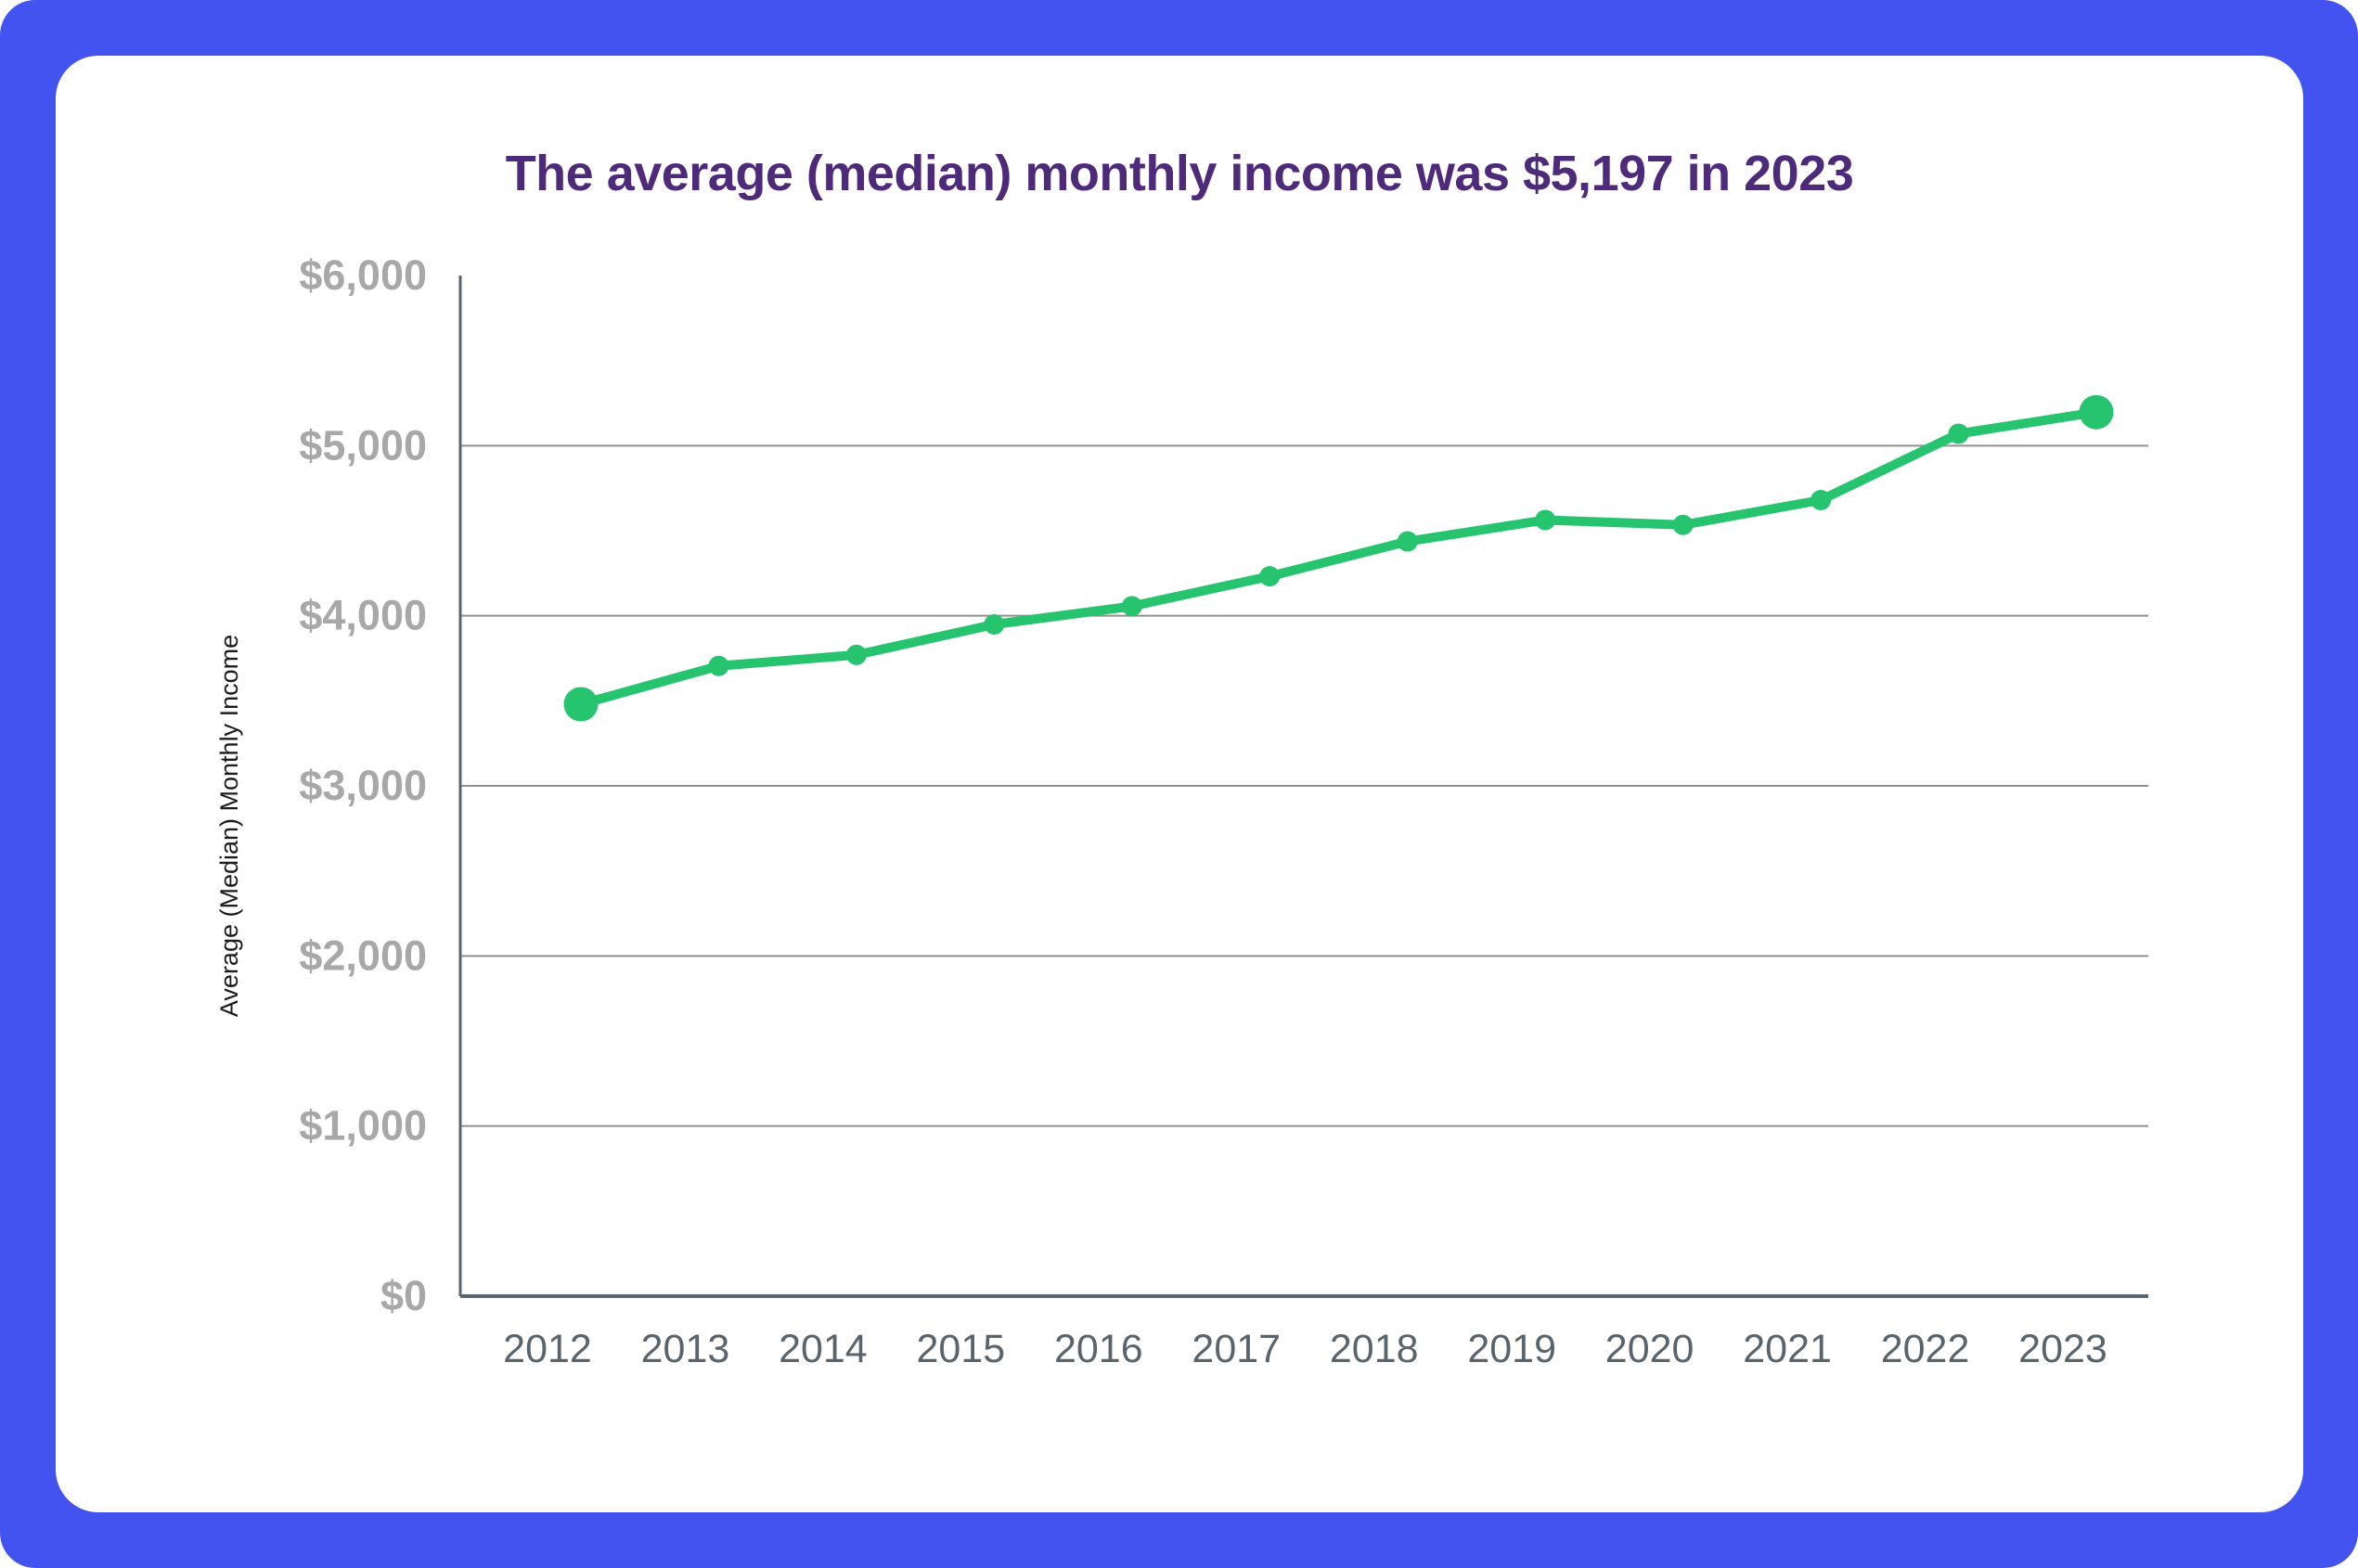  I want to click on x-tick-label: 2012, so click(547, 1349).